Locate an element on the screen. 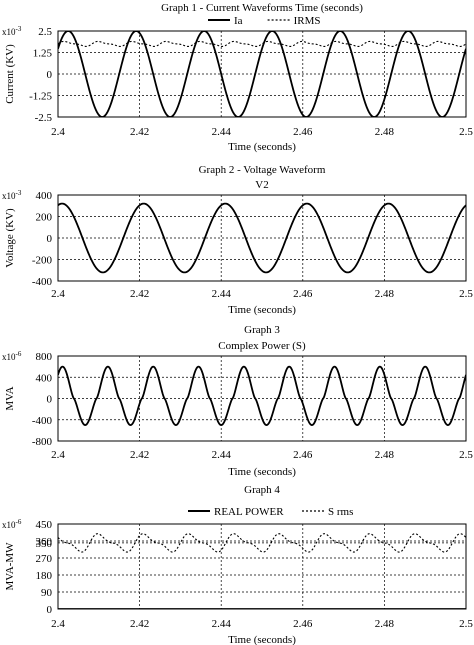  legend-label-2: S rms is located at coordinates (340, 512).